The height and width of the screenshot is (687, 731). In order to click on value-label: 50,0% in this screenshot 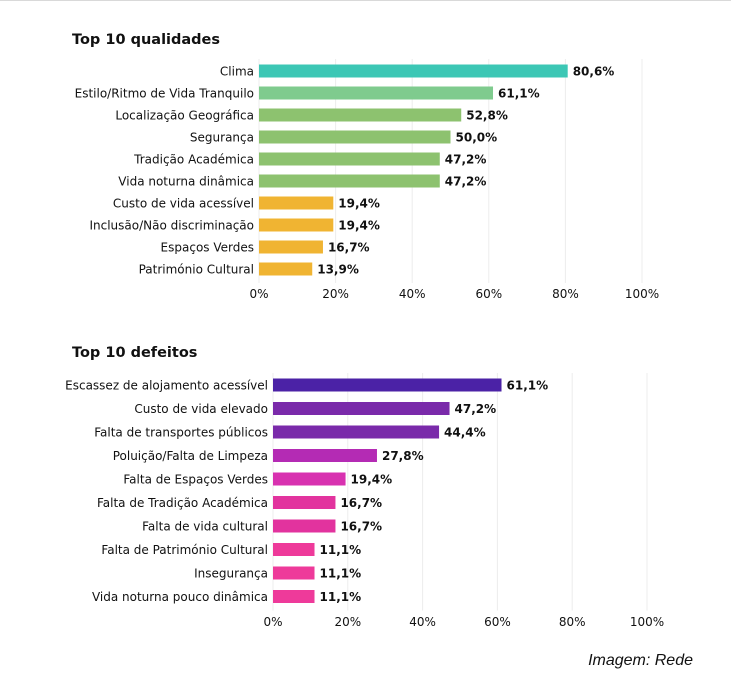, I will do `click(477, 138)`.